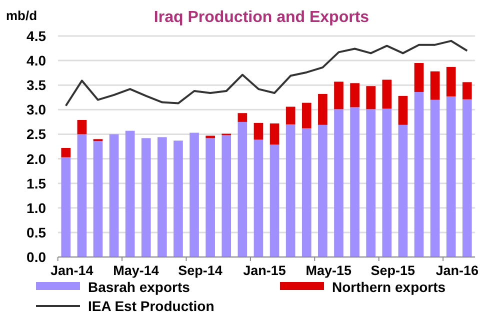 The image size is (483, 323). I want to click on x-tick-label: May-14, so click(136, 270).